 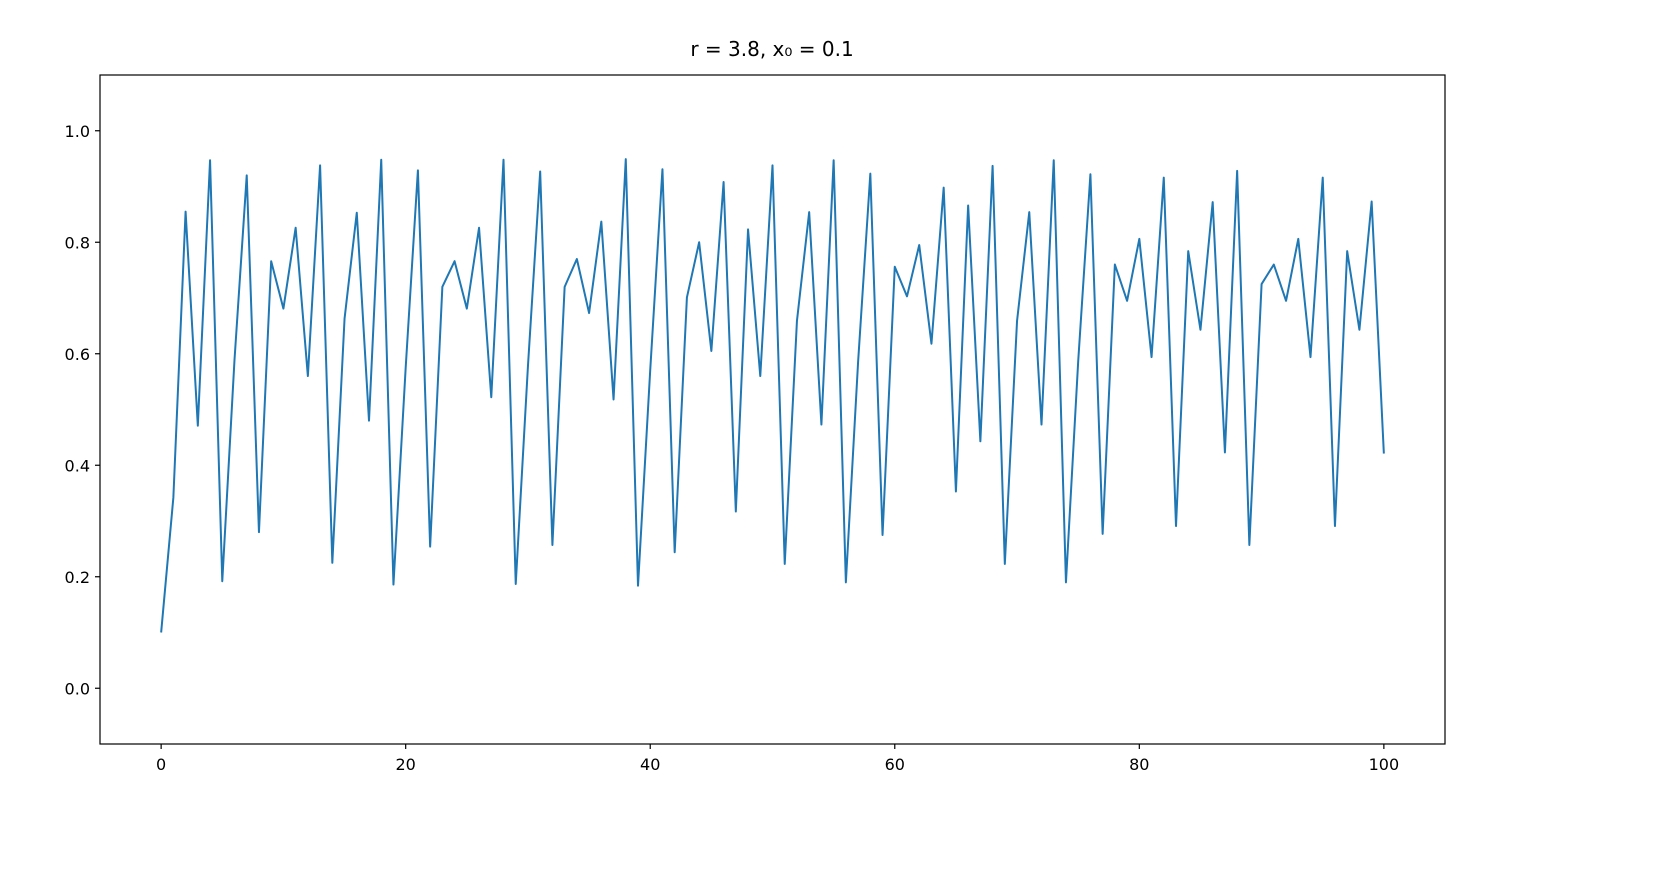 What do you see at coordinates (77, 354) in the screenshot?
I see `y-tick-label: 0.6` at bounding box center [77, 354].